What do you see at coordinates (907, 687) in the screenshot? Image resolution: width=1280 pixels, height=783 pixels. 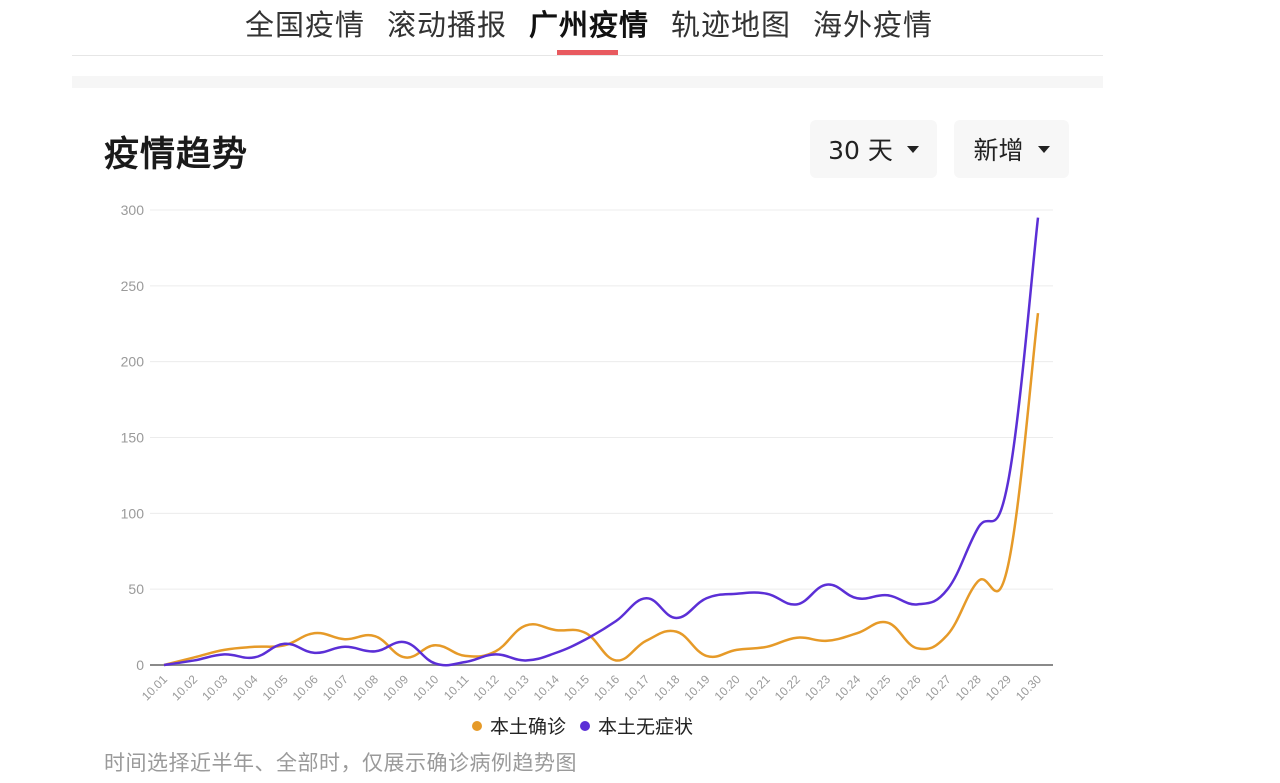 I see `x-tick-label: 10.26` at bounding box center [907, 687].